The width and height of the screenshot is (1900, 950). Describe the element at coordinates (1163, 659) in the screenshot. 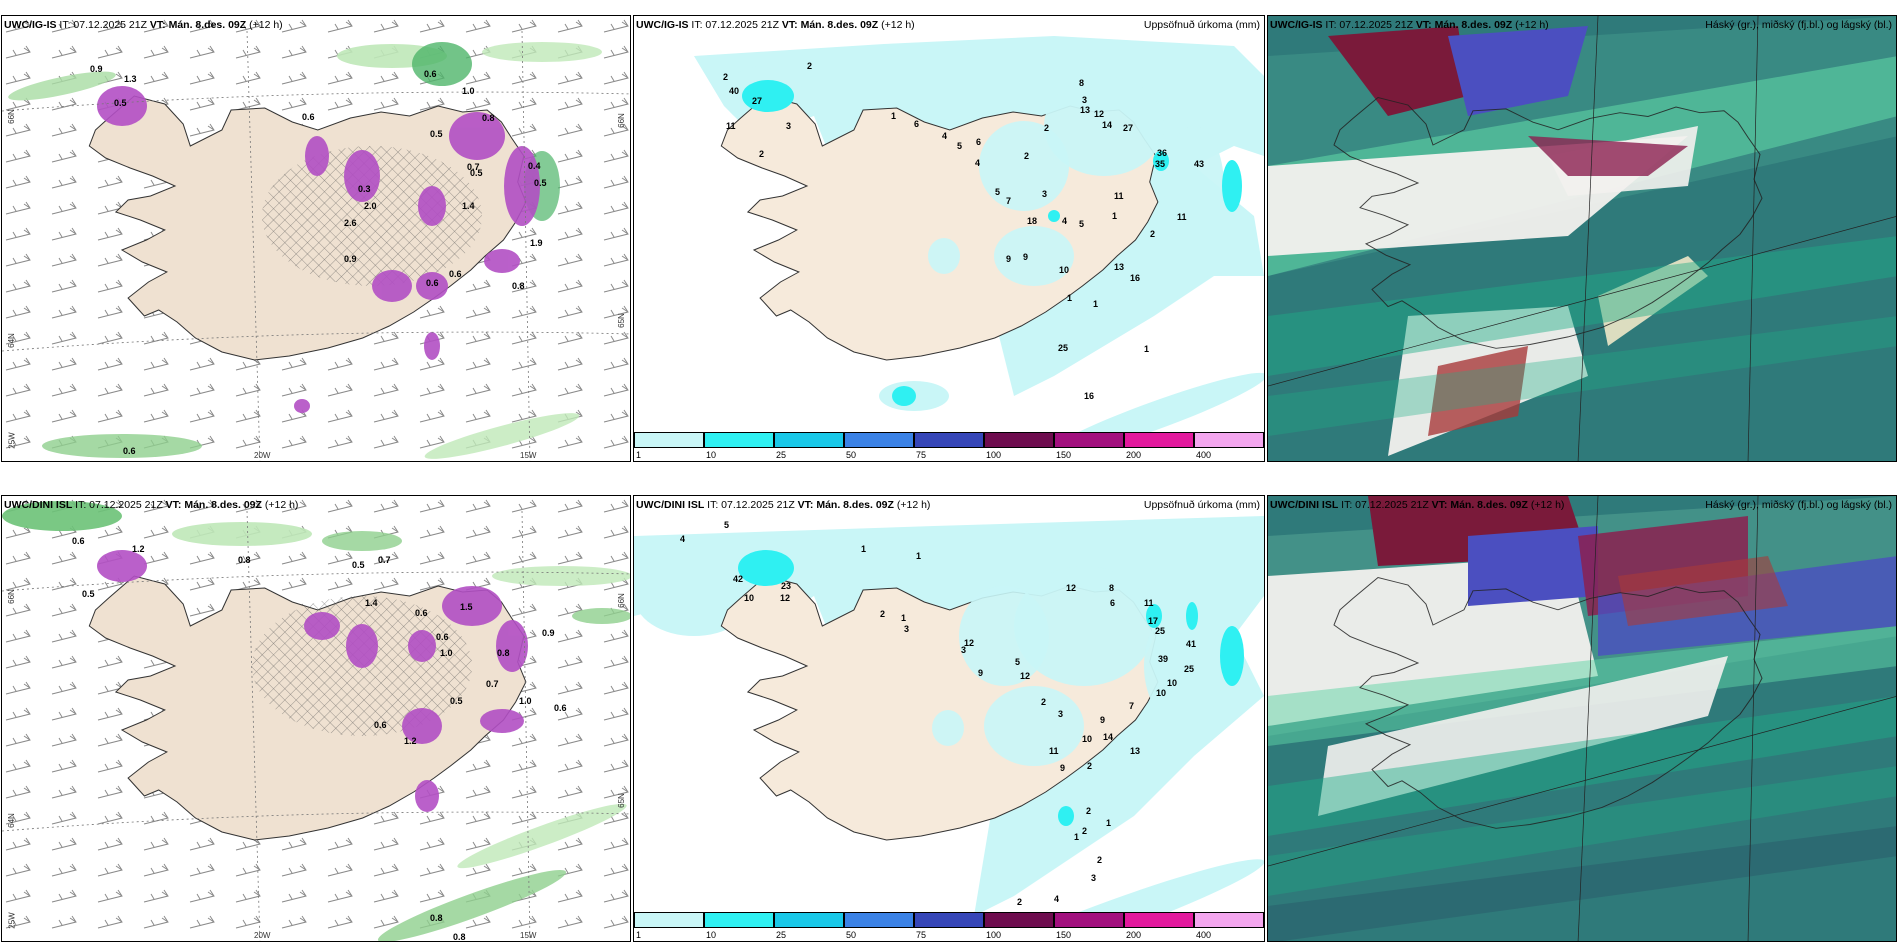

I see `map-value-label: 39` at that location.